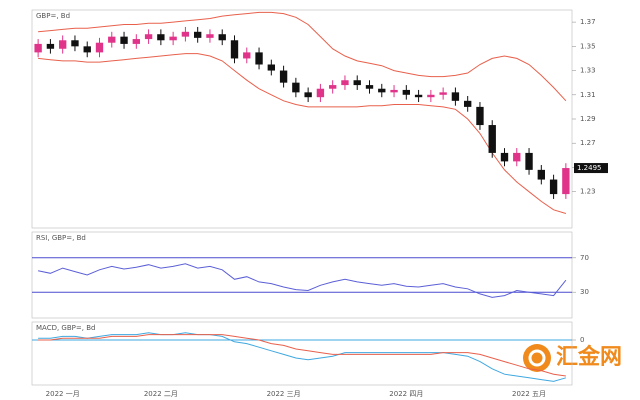  I want to click on last-price-label: 1.2495, so click(589, 168).